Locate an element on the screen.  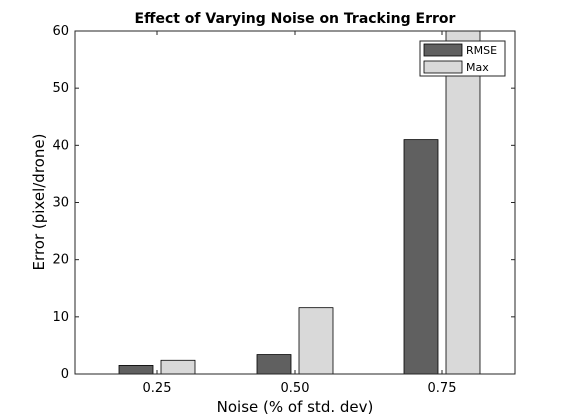
y-tick-label: 10 is located at coordinates (60, 317).